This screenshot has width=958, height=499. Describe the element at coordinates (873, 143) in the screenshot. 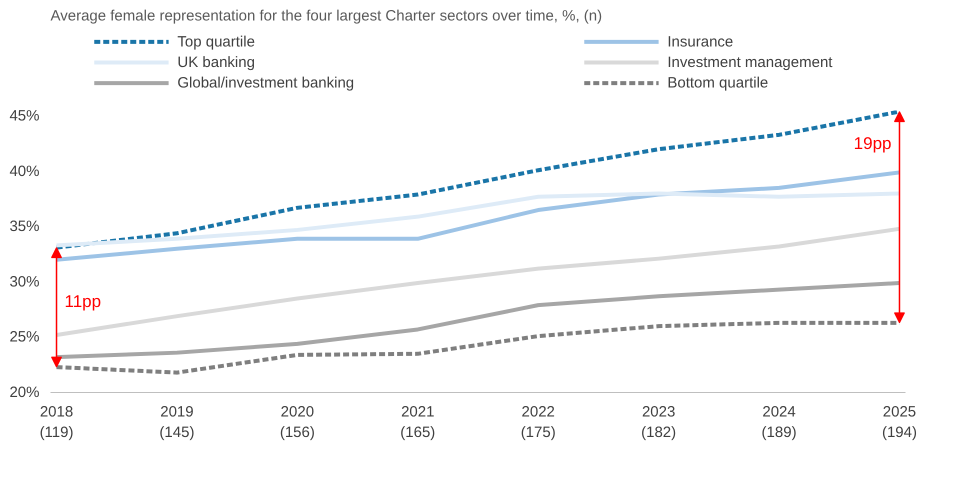

I see `annotation: 19pp` at that location.